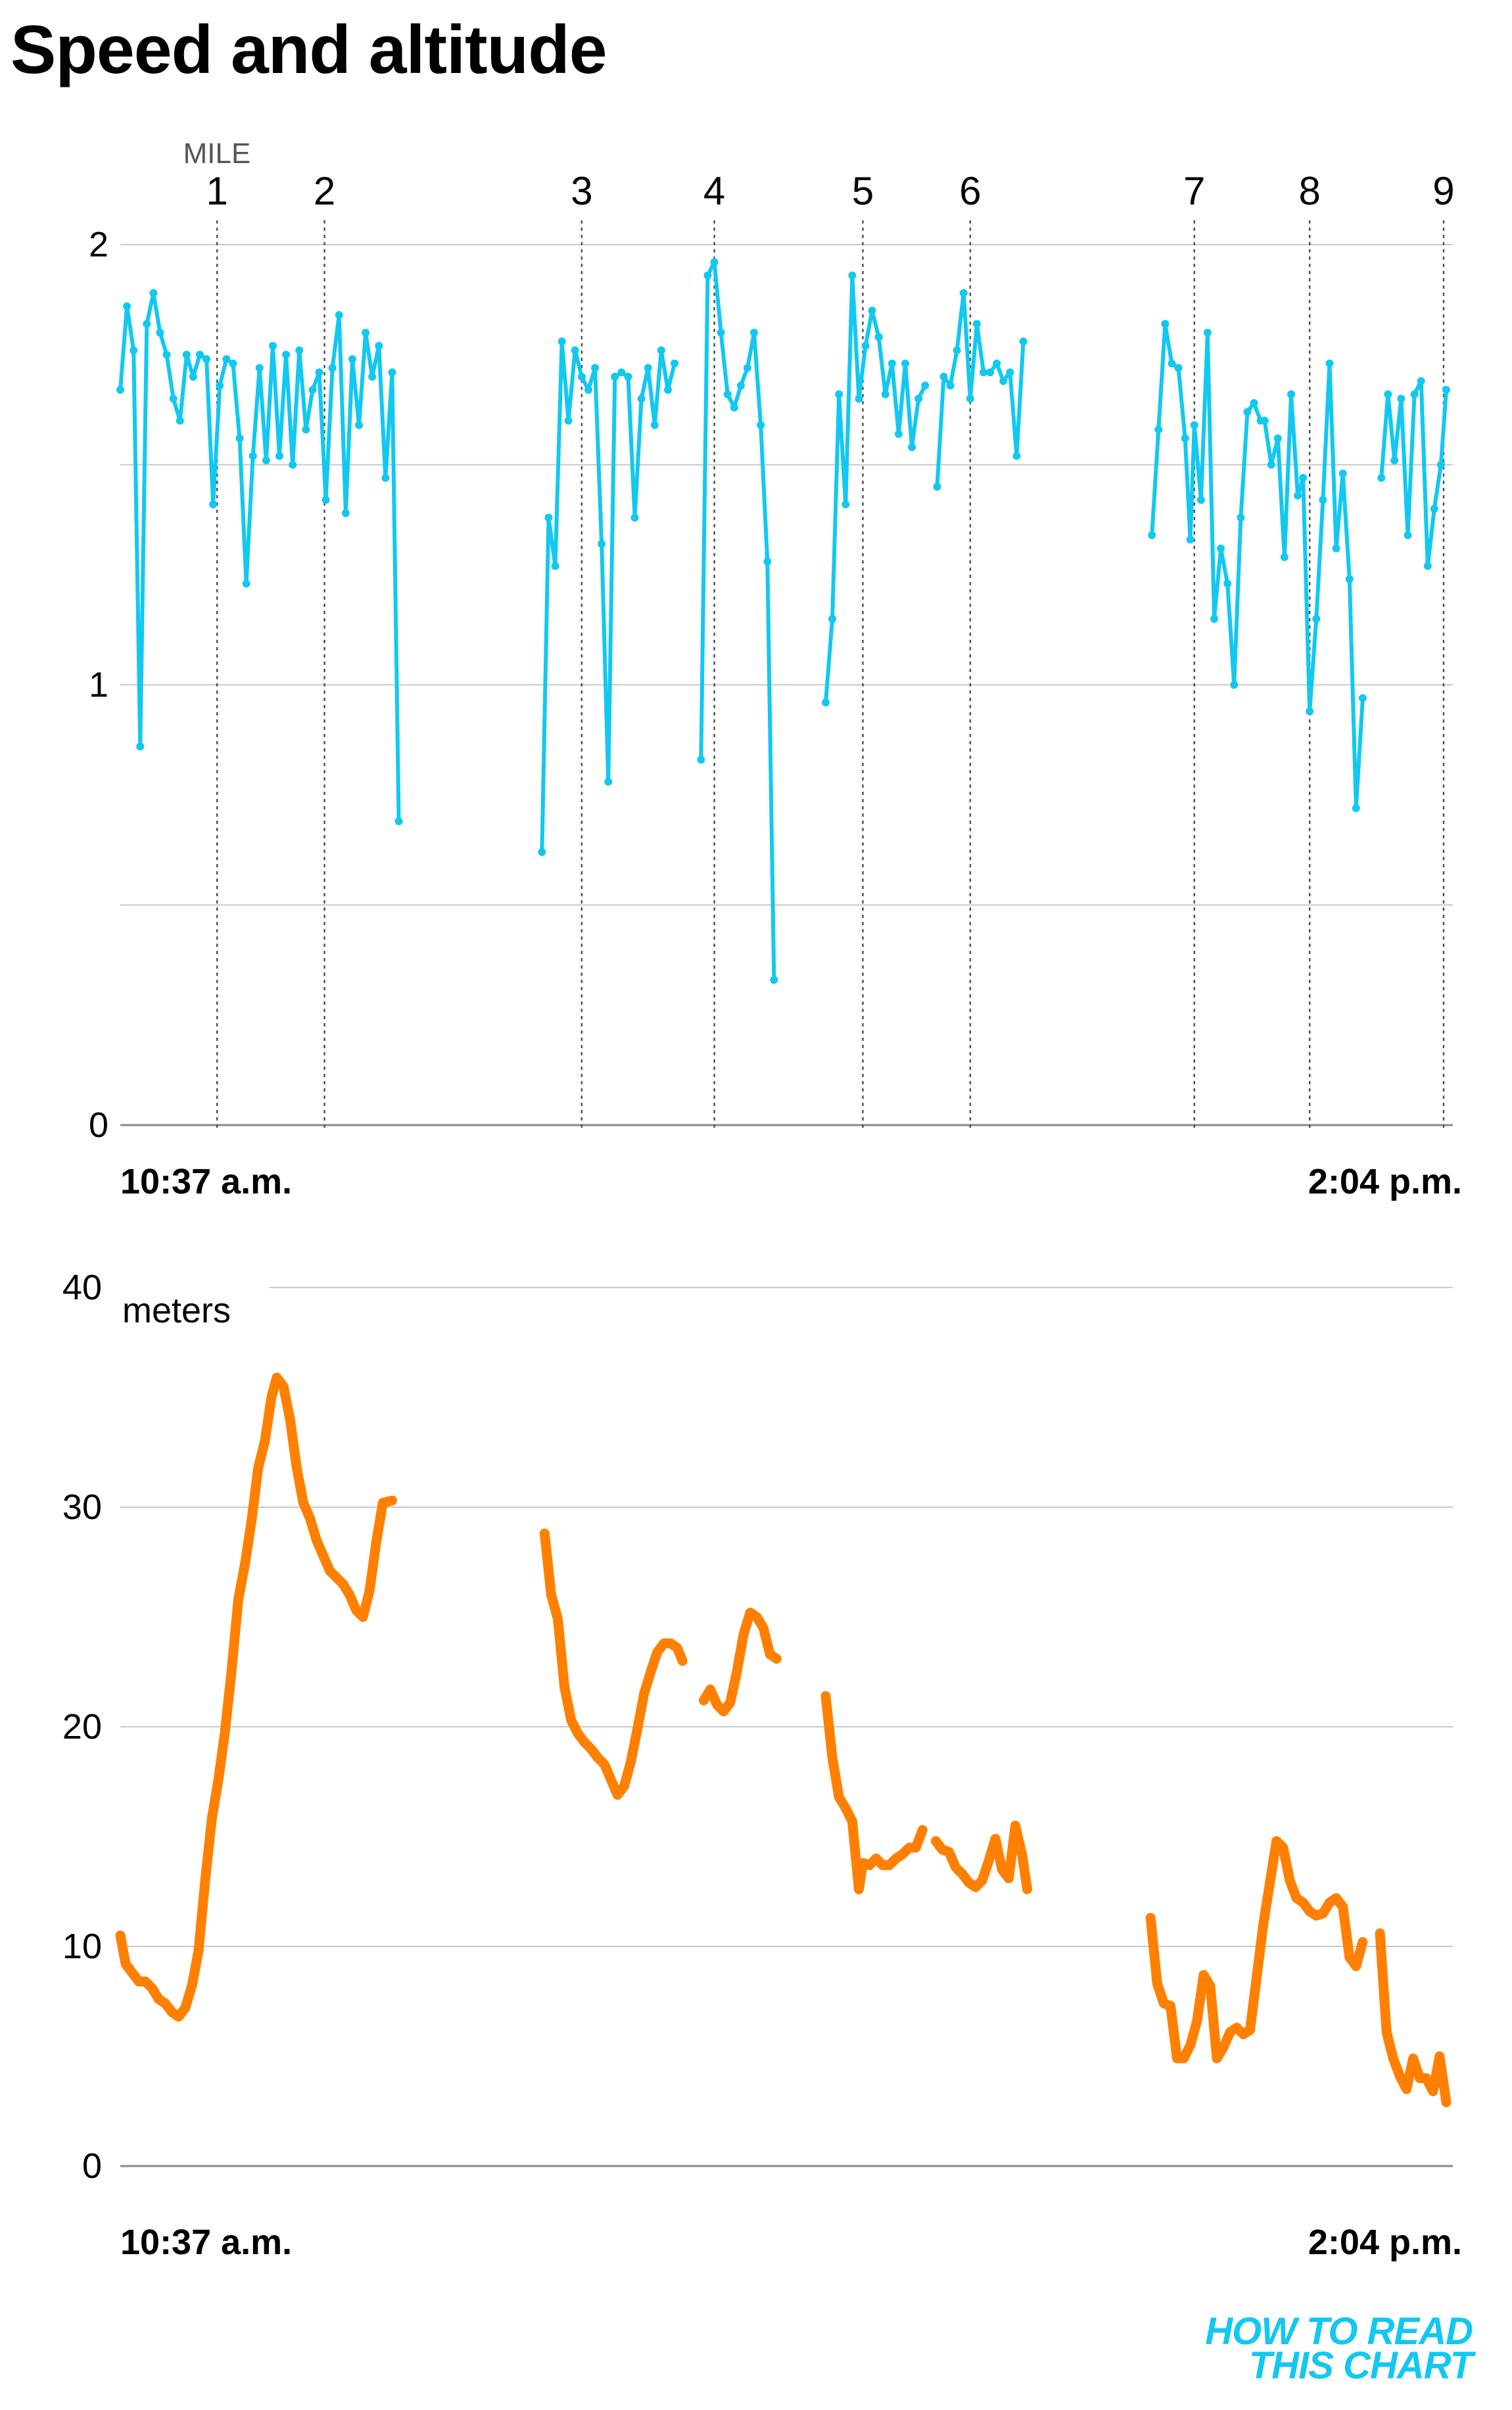 This screenshot has width=1512, height=2410. What do you see at coordinates (1385, 2242) in the screenshot?
I see `altitude-x-tick-end: 2:04 p.m.` at bounding box center [1385, 2242].